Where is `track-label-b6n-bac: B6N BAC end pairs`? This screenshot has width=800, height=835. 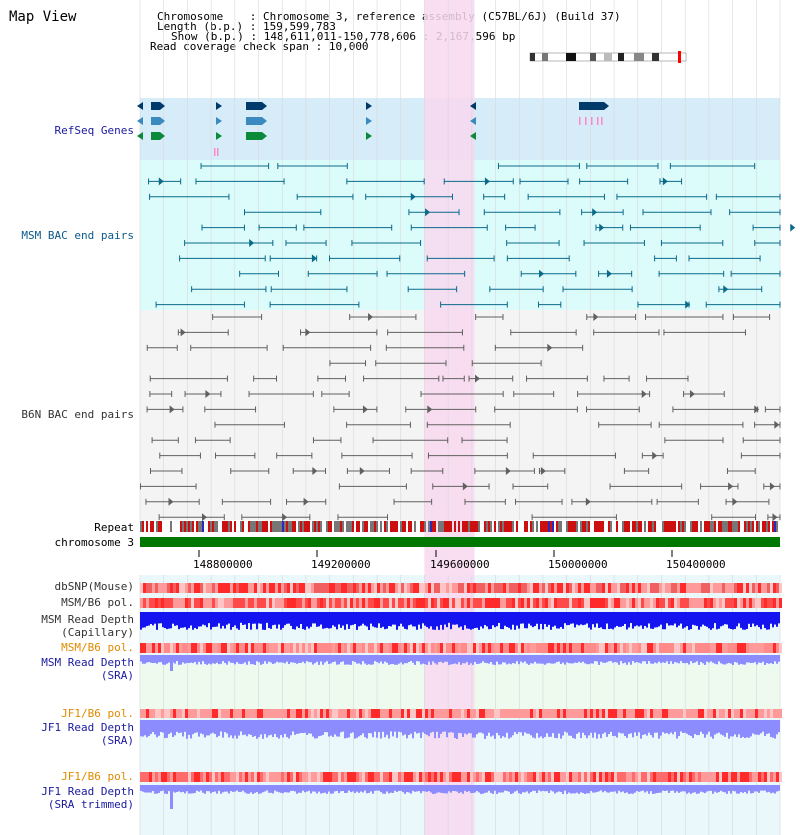
track-label-b6n-bac: B6N BAC end pairs is located at coordinates (77, 414).